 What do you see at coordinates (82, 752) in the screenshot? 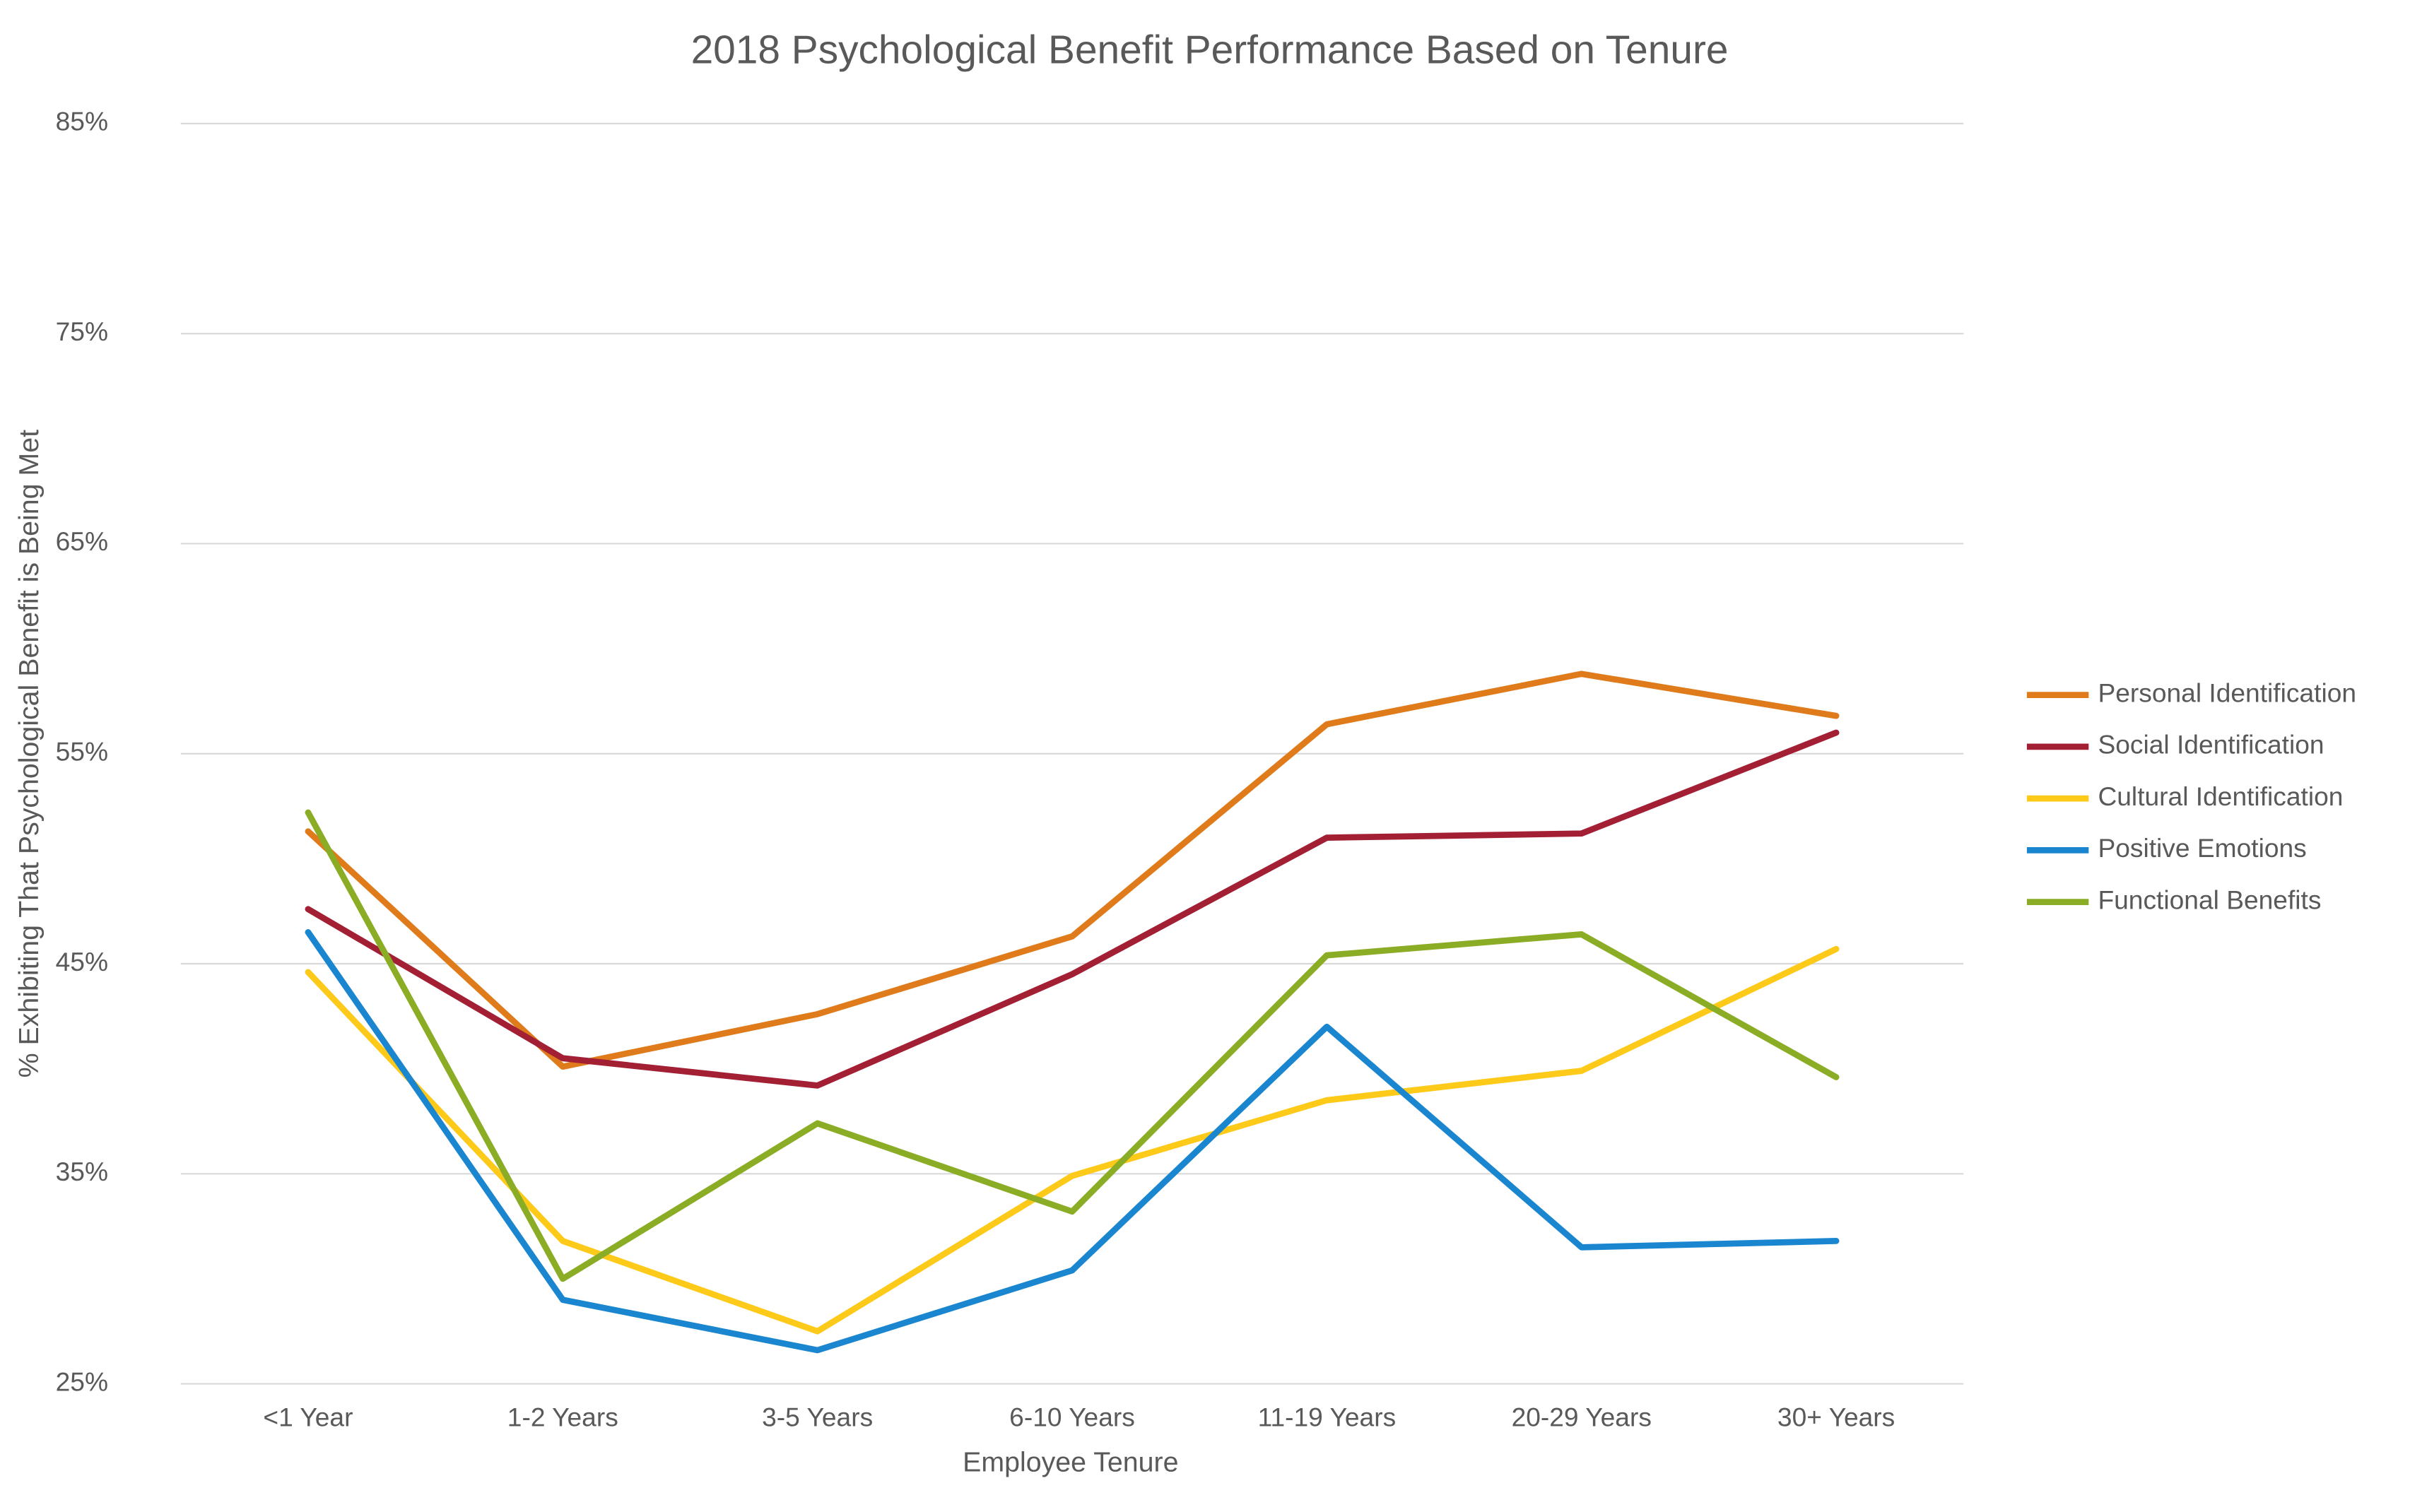
I see `y-tick-label: 55%` at bounding box center [82, 752].